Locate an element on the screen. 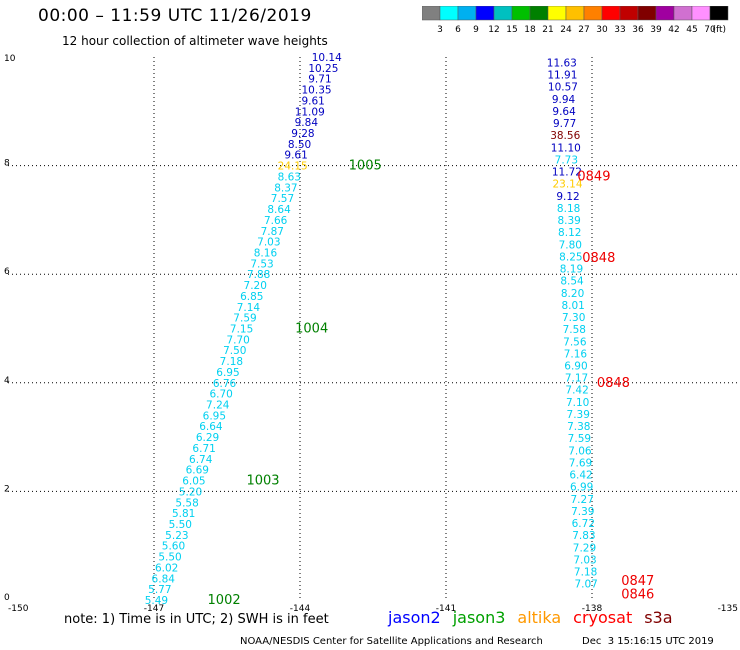 The image size is (740, 650). wave-height-label: 7.56 is located at coordinates (575, 342).